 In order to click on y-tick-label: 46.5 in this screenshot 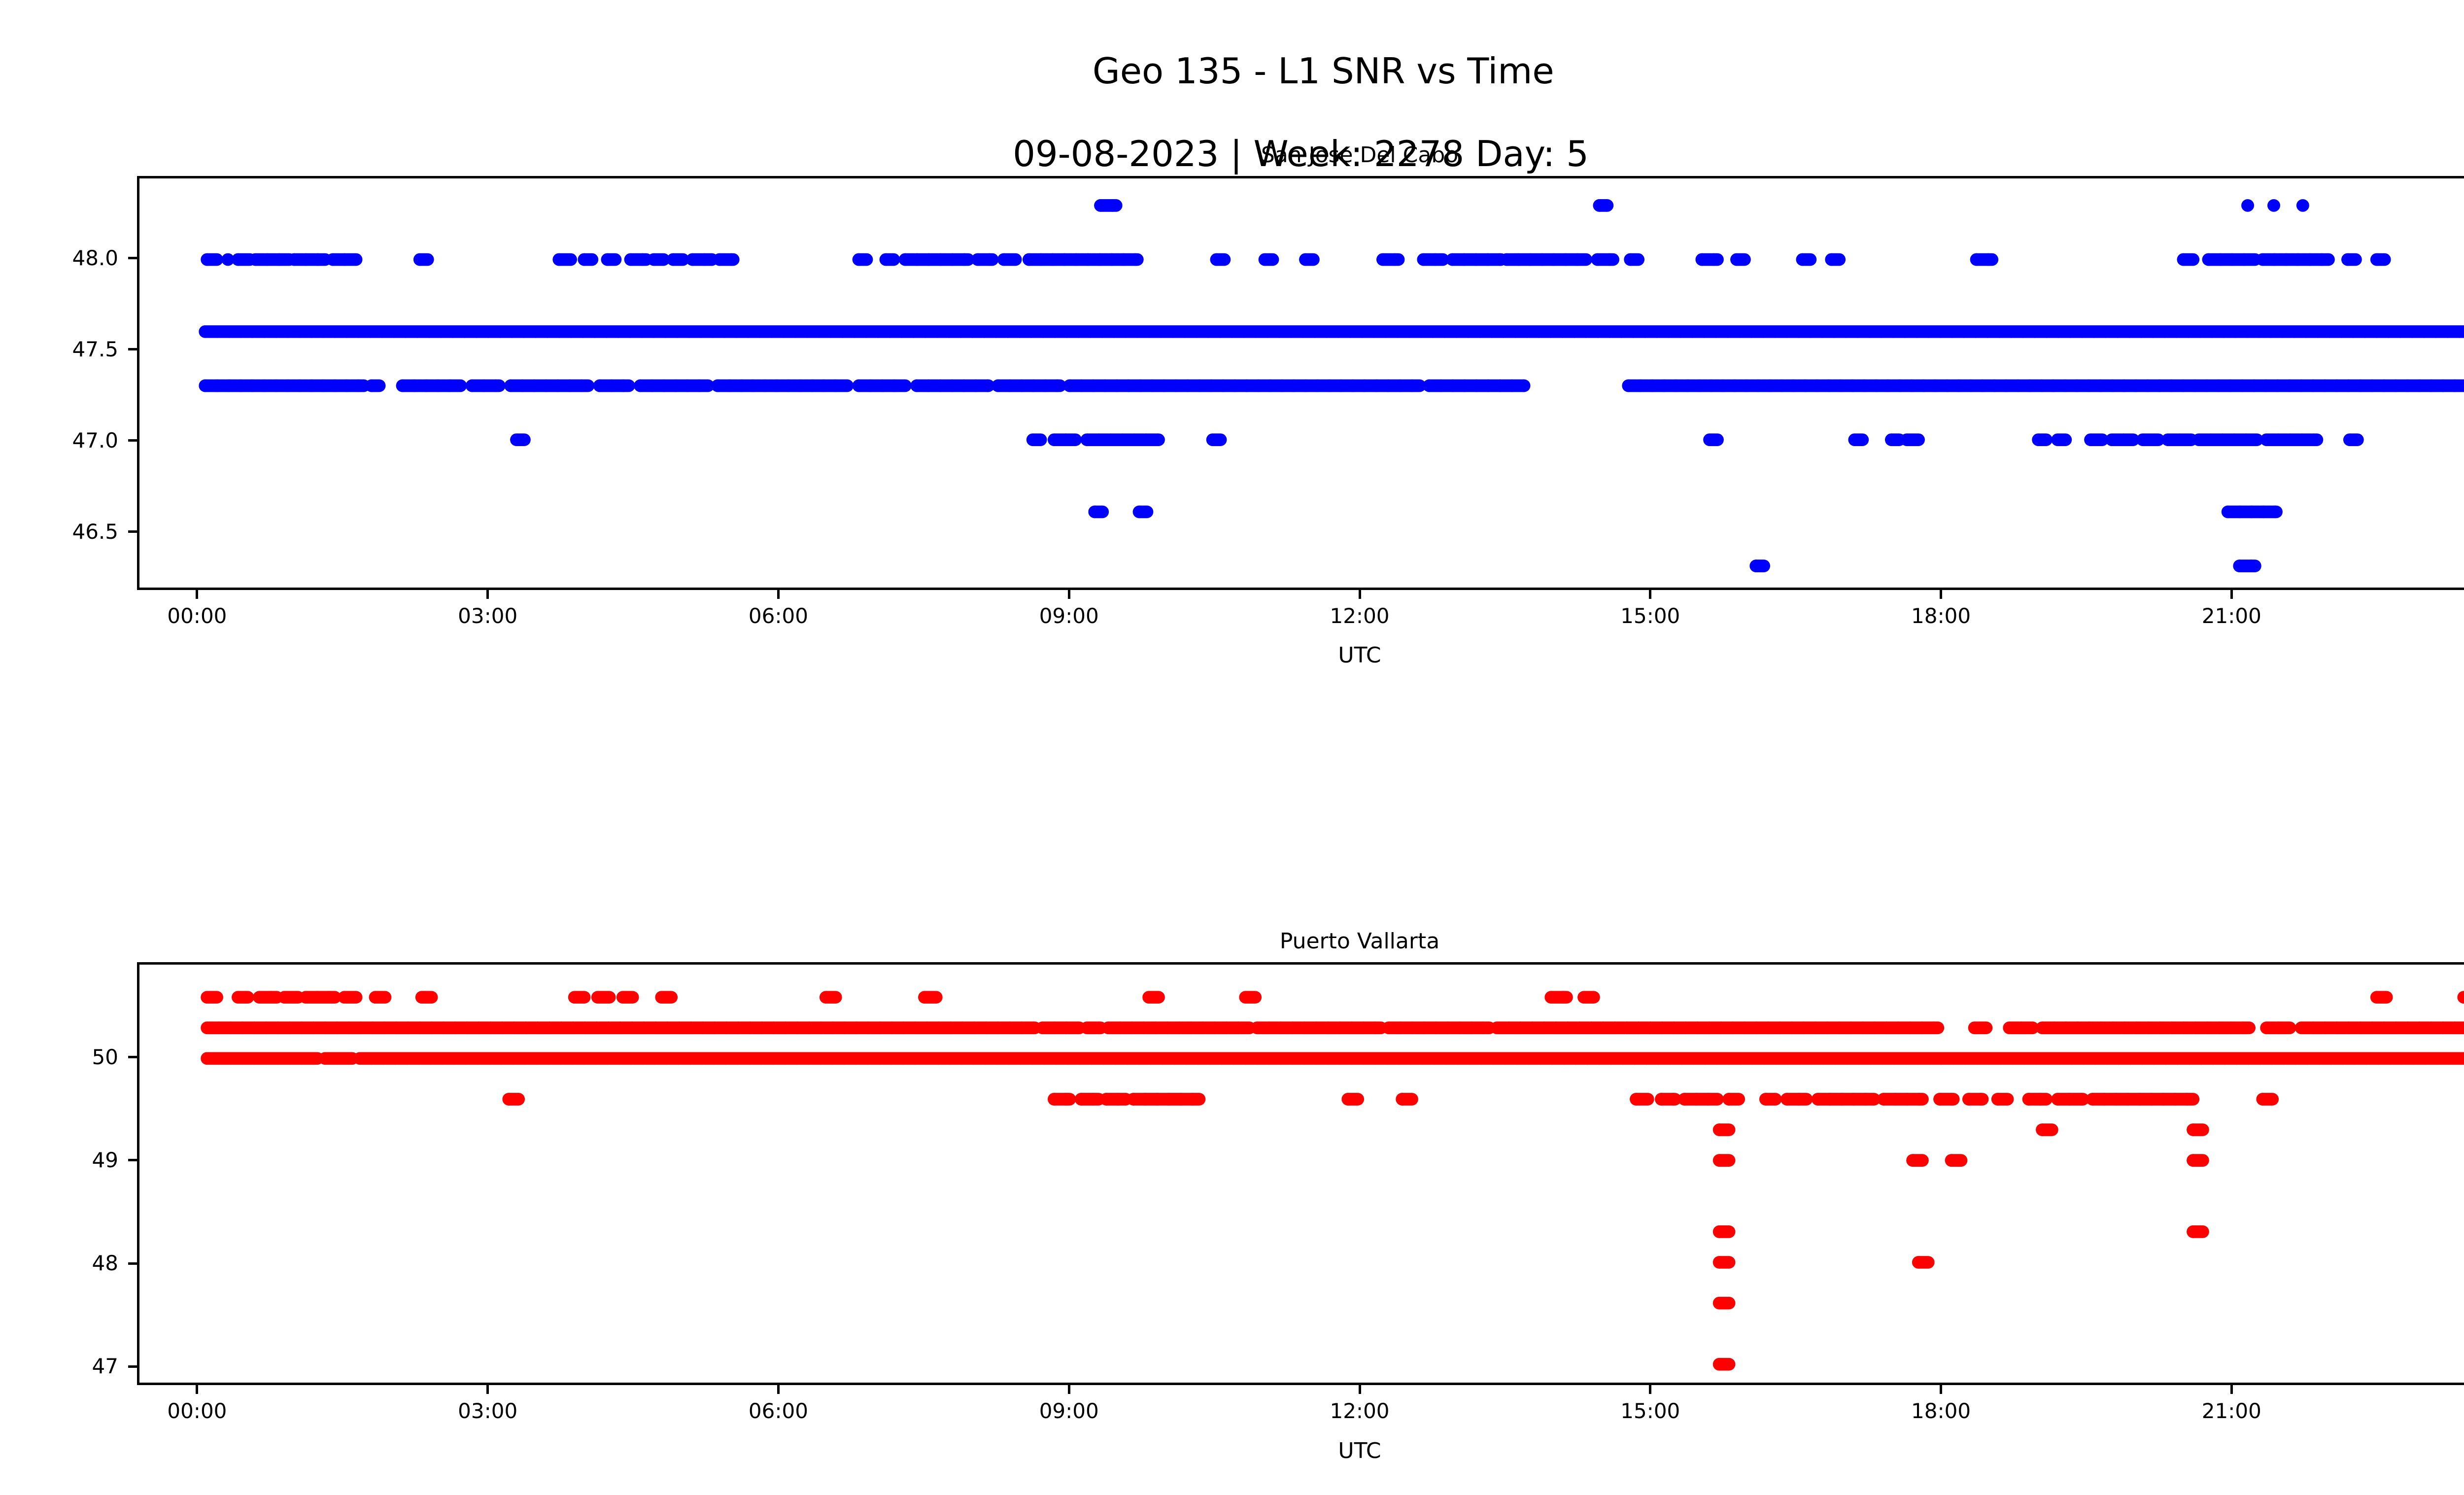, I will do `click(95, 531)`.